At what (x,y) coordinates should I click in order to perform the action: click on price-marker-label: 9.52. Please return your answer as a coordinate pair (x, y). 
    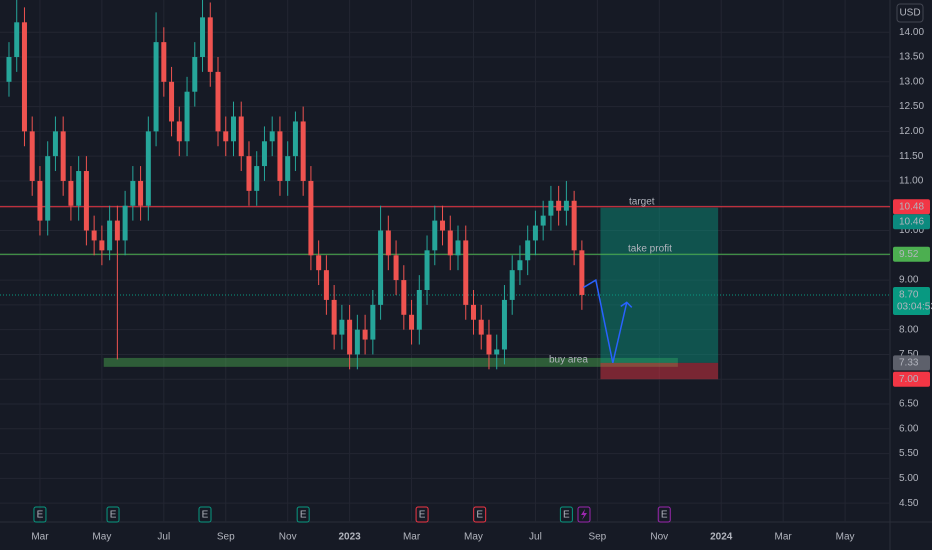
    Looking at the image, I should click on (909, 254).